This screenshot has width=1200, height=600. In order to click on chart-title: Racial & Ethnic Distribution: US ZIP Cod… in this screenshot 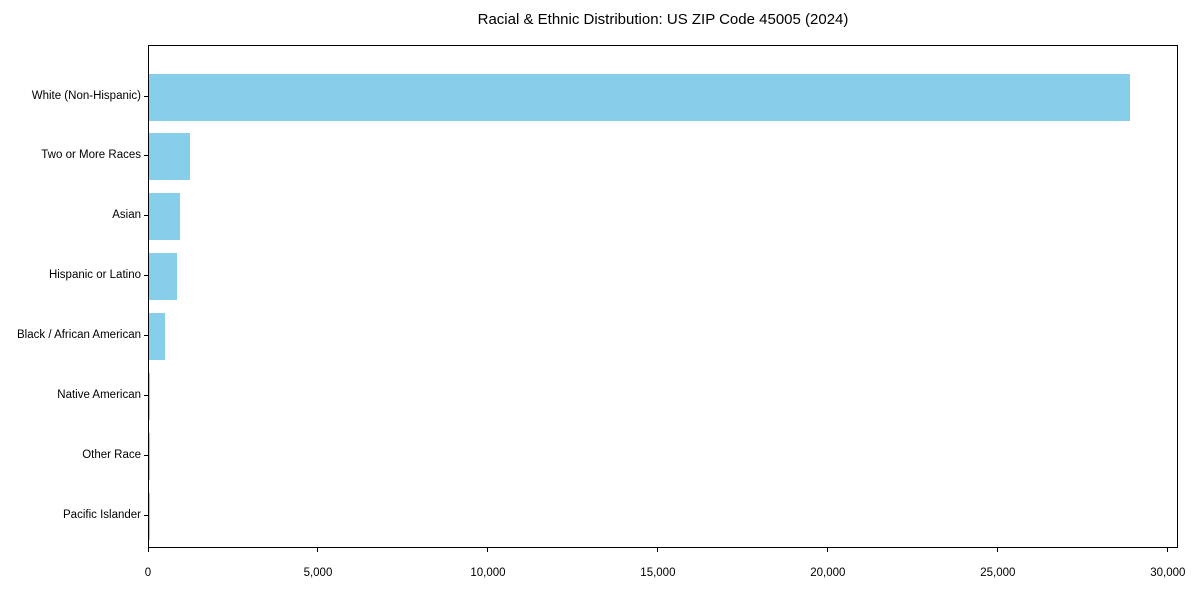, I will do `click(663, 19)`.